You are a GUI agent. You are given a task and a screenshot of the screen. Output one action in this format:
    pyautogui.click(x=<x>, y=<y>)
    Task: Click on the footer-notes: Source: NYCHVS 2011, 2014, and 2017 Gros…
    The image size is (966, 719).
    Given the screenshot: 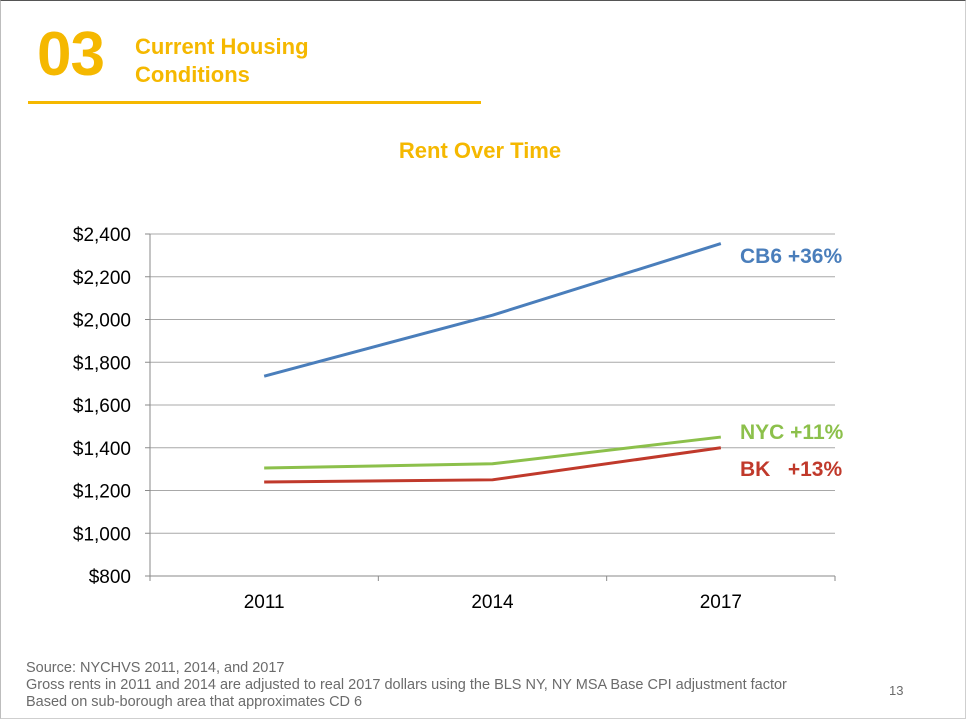 What is the action you would take?
    pyautogui.click(x=406, y=685)
    